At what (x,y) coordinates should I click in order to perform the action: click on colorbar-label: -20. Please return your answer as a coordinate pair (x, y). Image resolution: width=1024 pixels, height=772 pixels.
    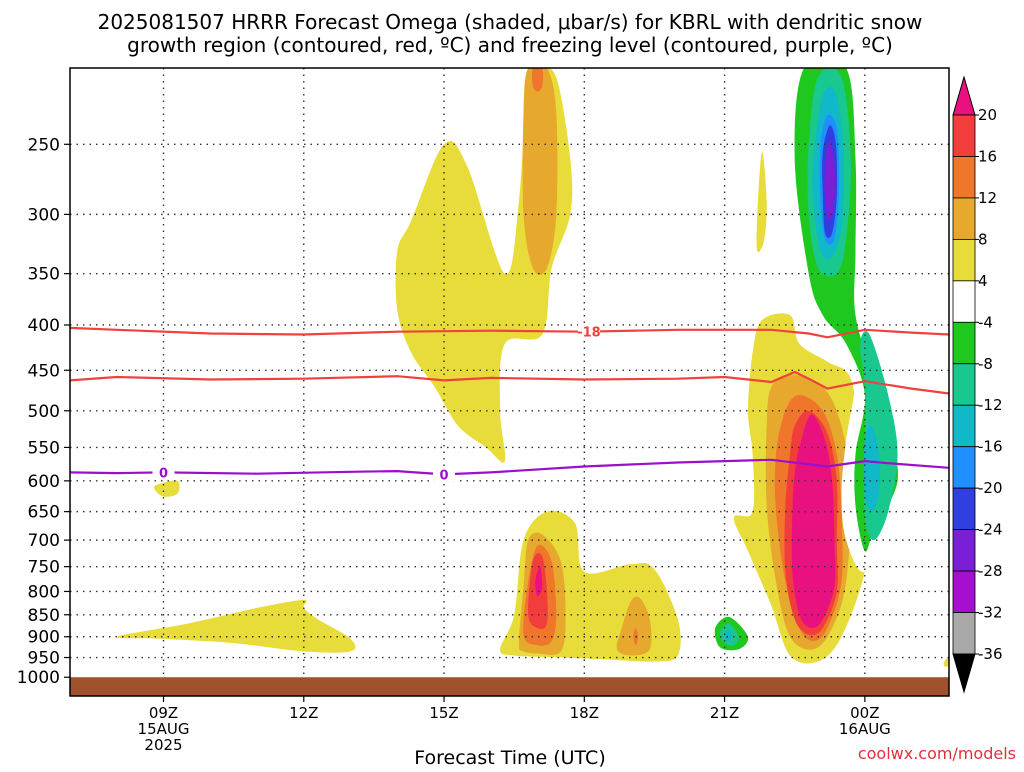
    Looking at the image, I should click on (990, 488).